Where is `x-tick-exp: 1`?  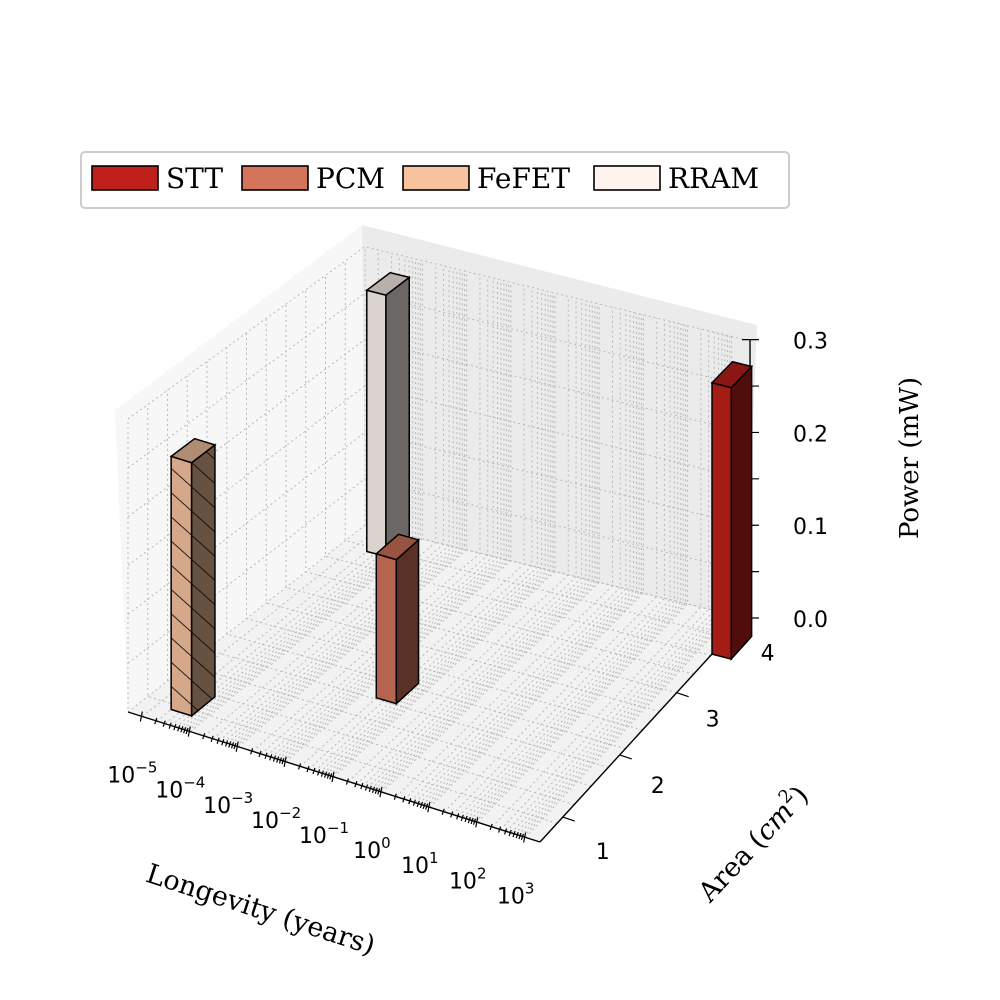
x-tick-exp: 1 is located at coordinates (434, 858).